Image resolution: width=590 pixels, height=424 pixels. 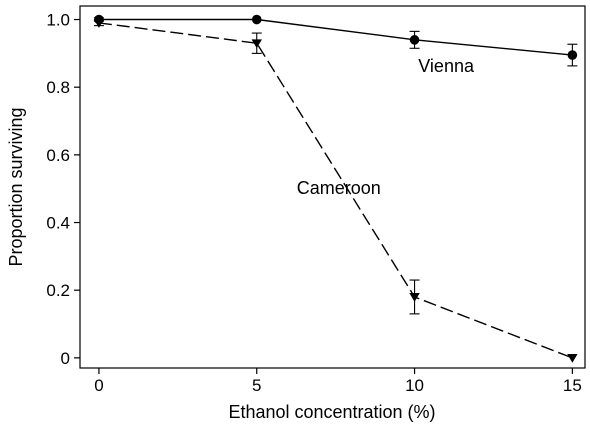 What do you see at coordinates (65, 358) in the screenshot?
I see `y-tick-label: 0` at bounding box center [65, 358].